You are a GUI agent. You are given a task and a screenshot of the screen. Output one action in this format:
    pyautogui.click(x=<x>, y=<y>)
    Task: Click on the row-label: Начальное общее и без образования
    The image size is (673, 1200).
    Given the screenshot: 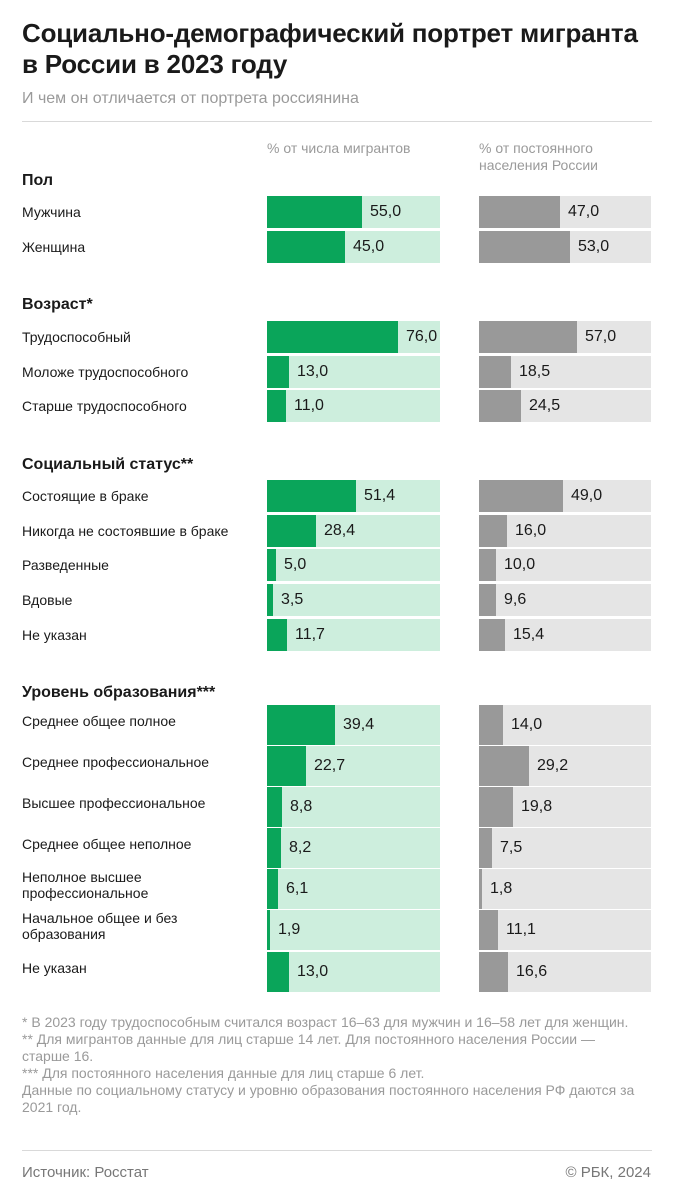 What is the action you would take?
    pyautogui.click(x=100, y=926)
    